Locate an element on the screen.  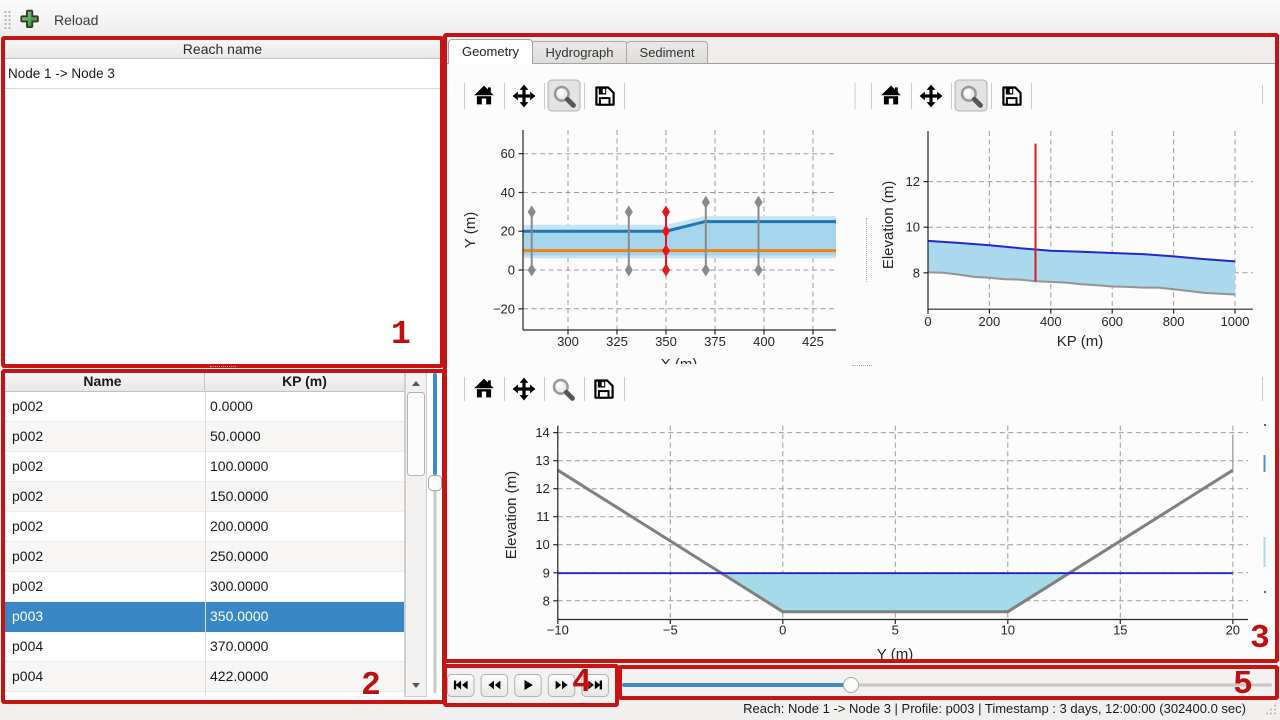
svg-text: 600 is located at coordinates (1112, 321).